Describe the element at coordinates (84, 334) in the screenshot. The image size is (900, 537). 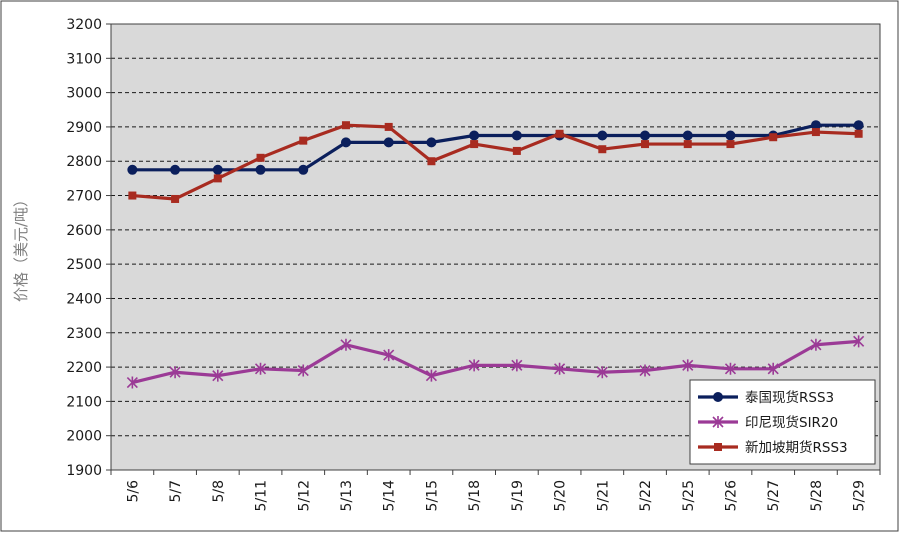
I see `y-tick-label: 2300` at that location.